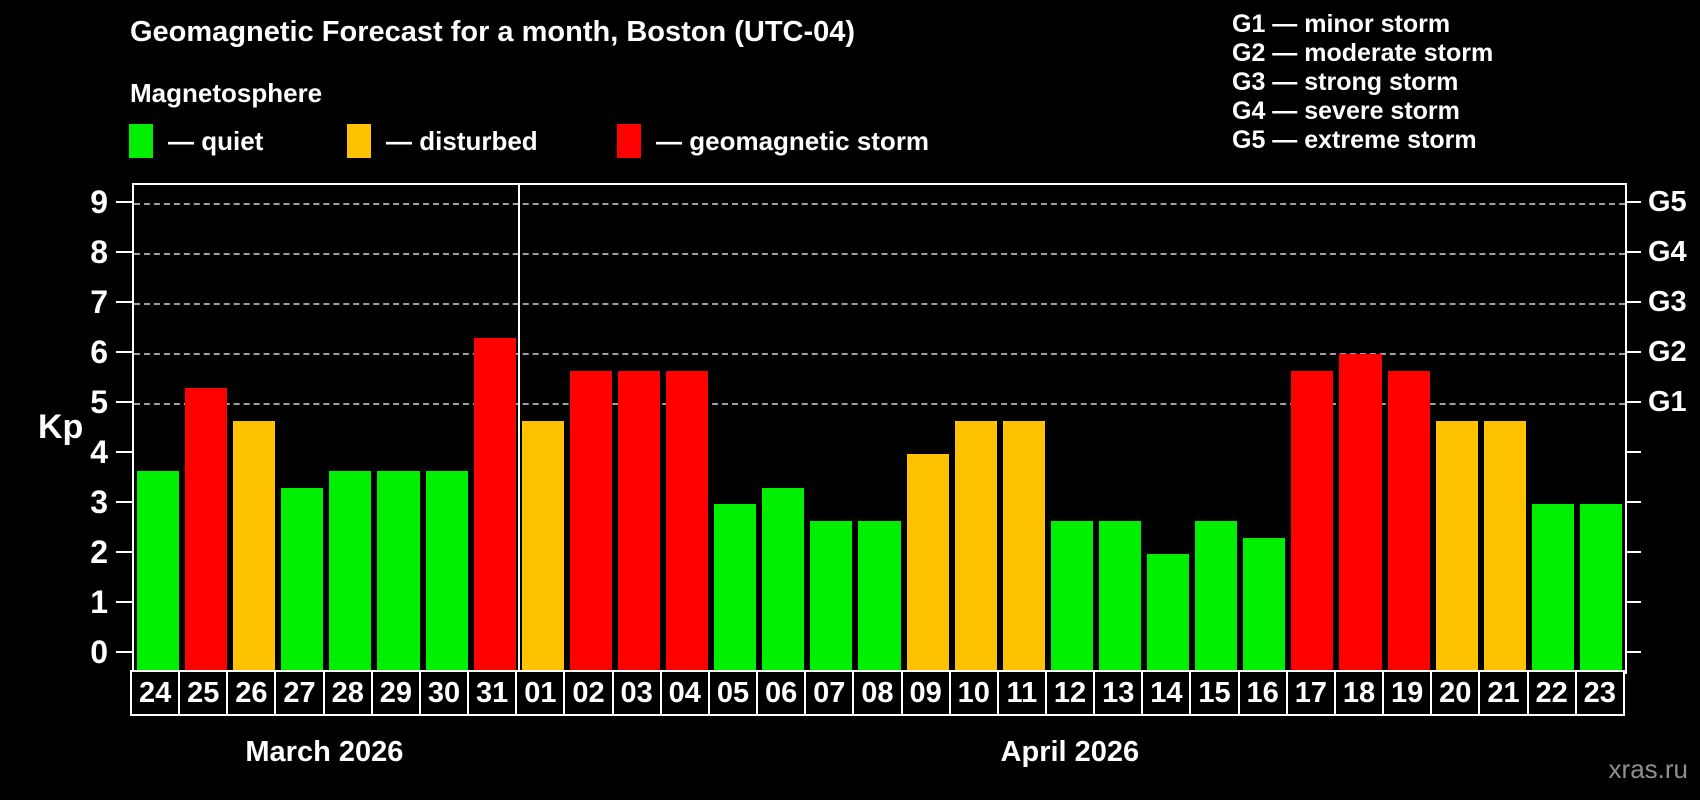 The image size is (1700, 800). Describe the element at coordinates (347, 693) in the screenshot. I see `day-label-28: 28` at that location.